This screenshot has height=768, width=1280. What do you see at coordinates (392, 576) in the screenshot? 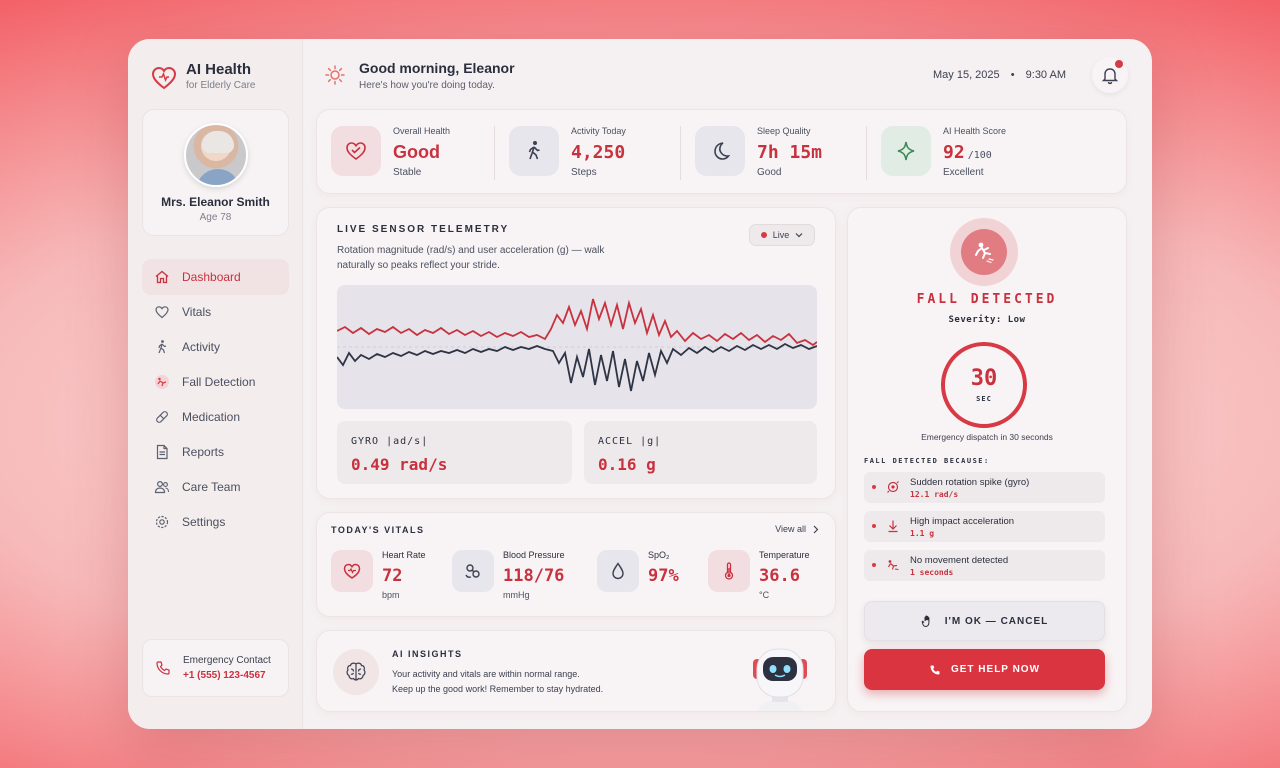
I see `vital-value: 72` at bounding box center [392, 576].